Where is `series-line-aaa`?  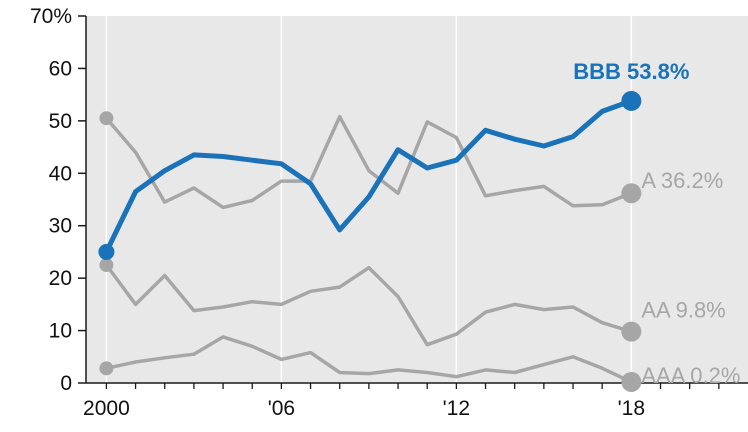
series-line-aaa is located at coordinates (369, 359).